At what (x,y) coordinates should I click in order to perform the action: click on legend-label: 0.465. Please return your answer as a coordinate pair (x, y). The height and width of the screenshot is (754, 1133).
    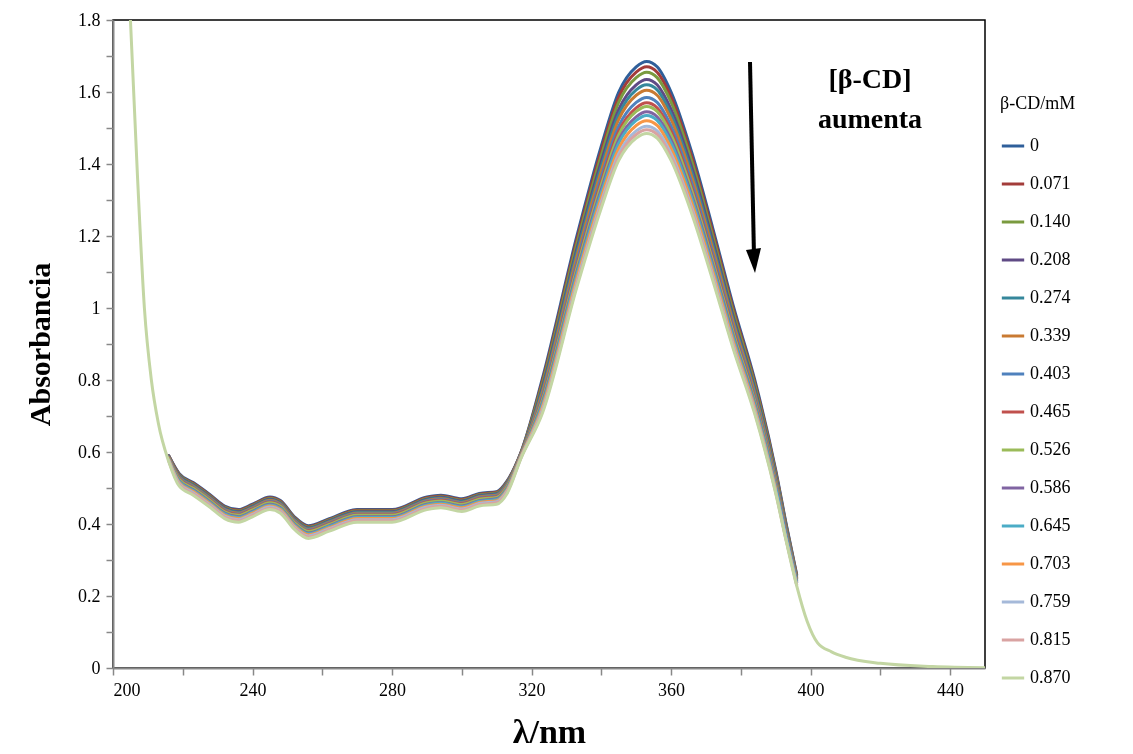
    Looking at the image, I should click on (1050, 411).